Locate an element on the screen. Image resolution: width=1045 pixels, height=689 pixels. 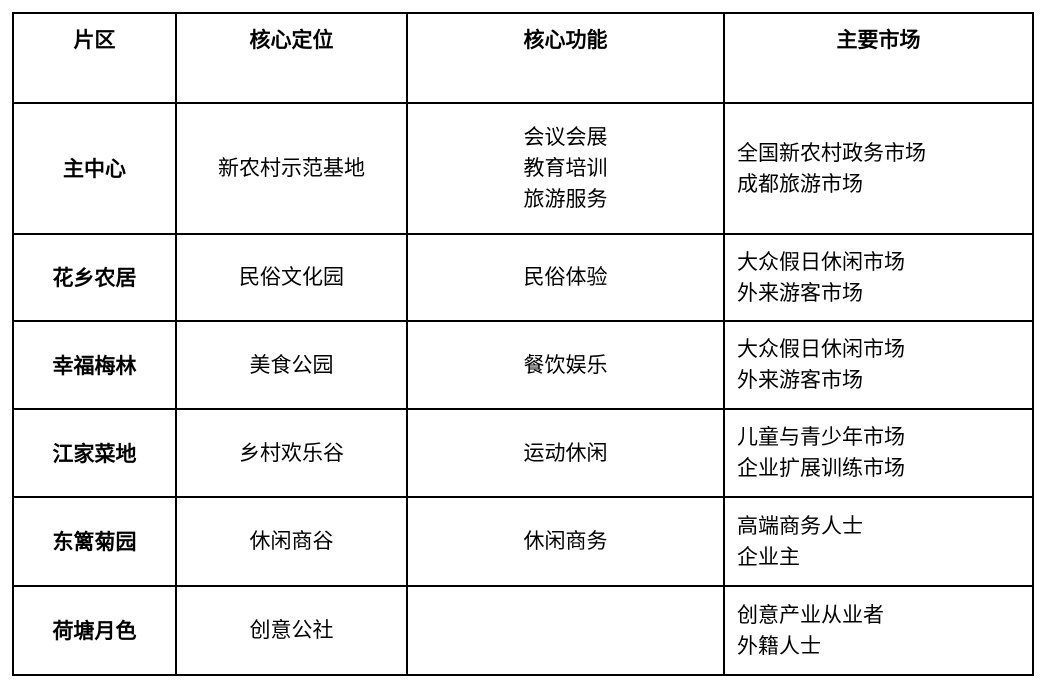
header-functions: 核心功能 is located at coordinates (565, 58).